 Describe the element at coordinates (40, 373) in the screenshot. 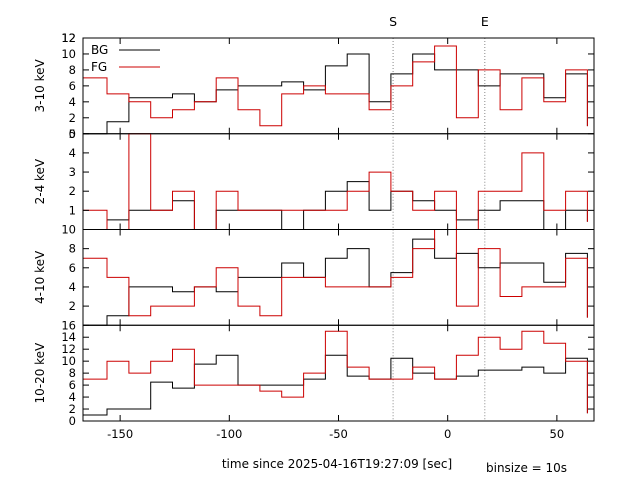

I see `y-axis-label: 10-20 keV` at that location.